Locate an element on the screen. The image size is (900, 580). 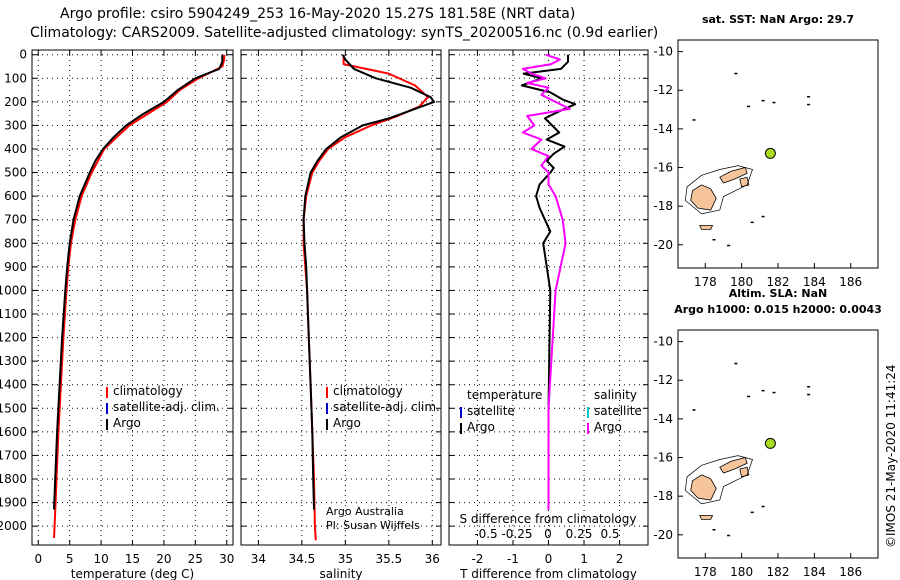
ytick-label: 1200 is located at coordinates (13, 338).